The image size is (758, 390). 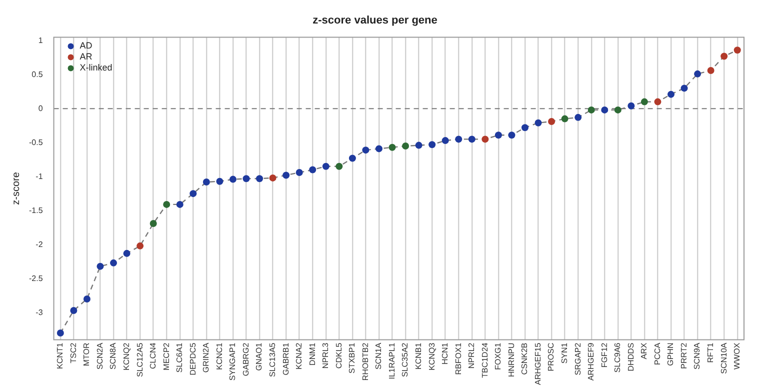 I want to click on x-tick-label: ARHGEF9, so click(x=591, y=361).